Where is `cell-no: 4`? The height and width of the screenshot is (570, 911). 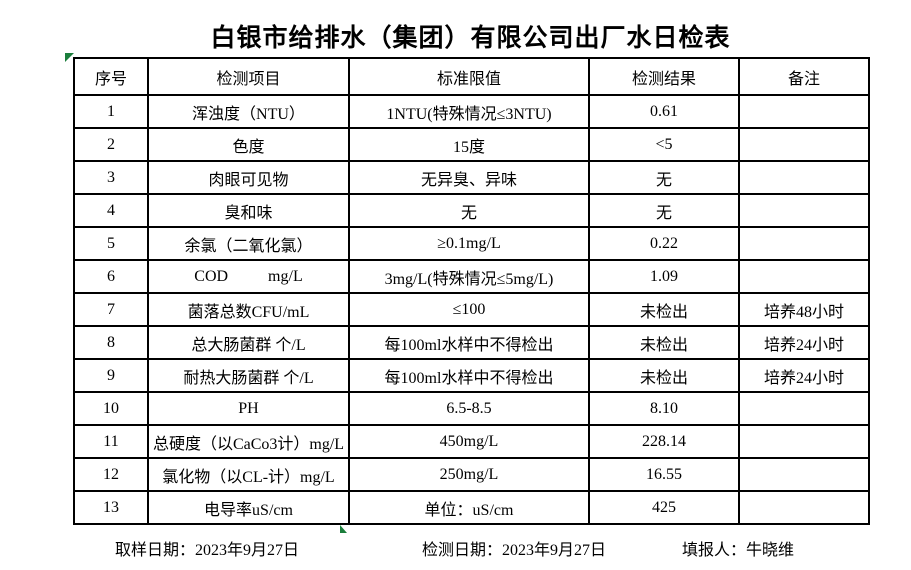 cell-no: 4 is located at coordinates (111, 210).